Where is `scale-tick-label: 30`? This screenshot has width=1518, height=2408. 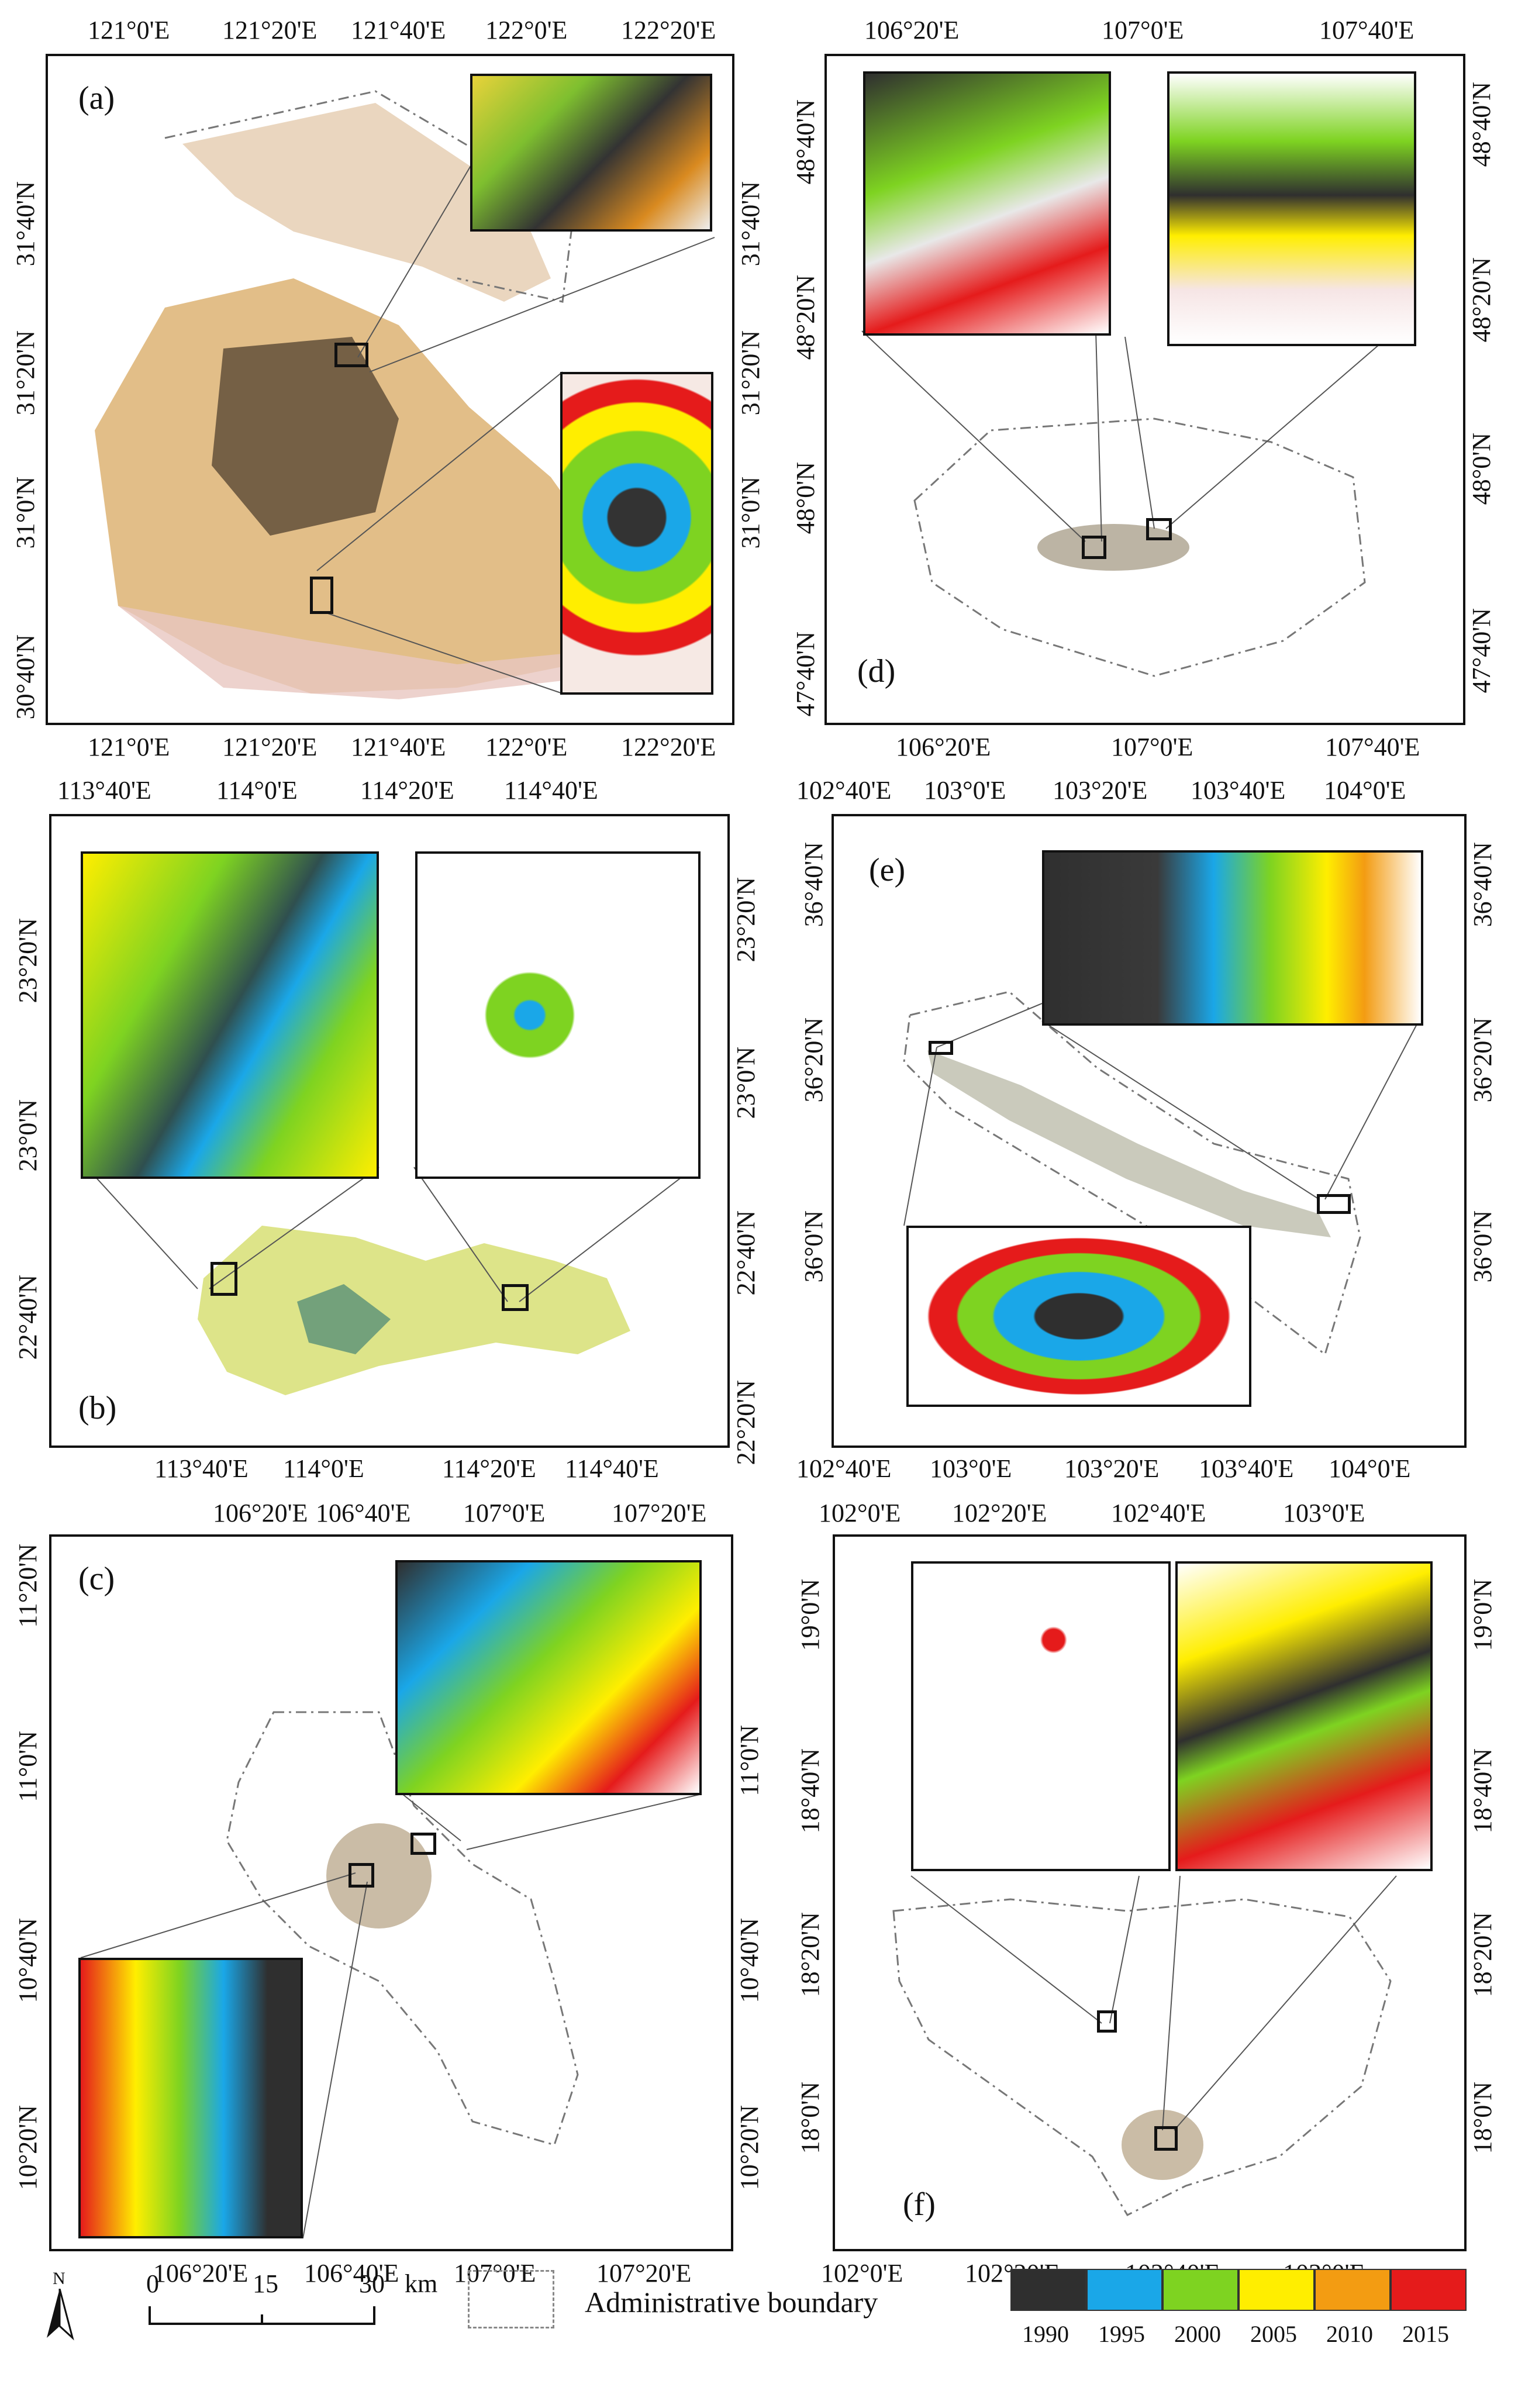
scale-tick-label: 30 is located at coordinates (372, 2283).